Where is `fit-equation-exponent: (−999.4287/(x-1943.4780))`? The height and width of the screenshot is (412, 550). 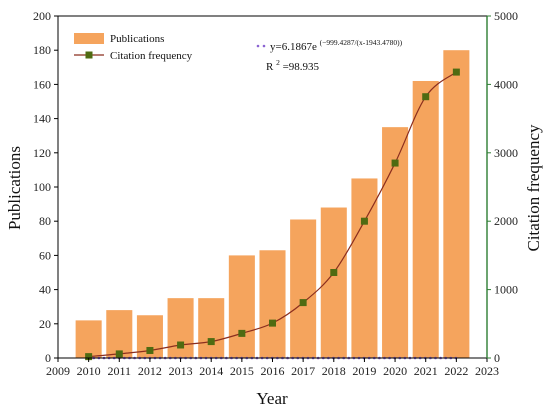
fit-equation-exponent: (−999.4287/(x-1943.4780)) is located at coordinates (361, 42).